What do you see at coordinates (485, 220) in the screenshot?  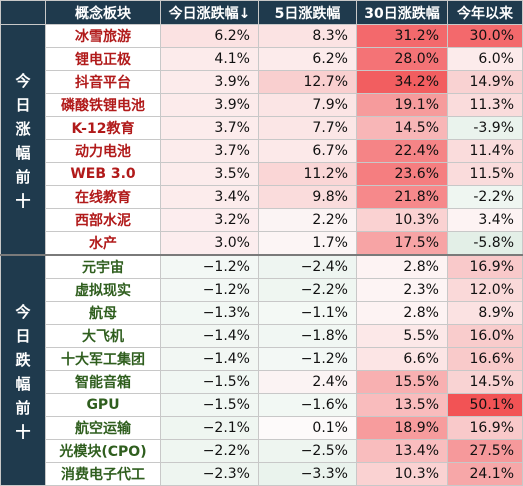 I see `ytd-change-cell: 3.4%` at bounding box center [485, 220].